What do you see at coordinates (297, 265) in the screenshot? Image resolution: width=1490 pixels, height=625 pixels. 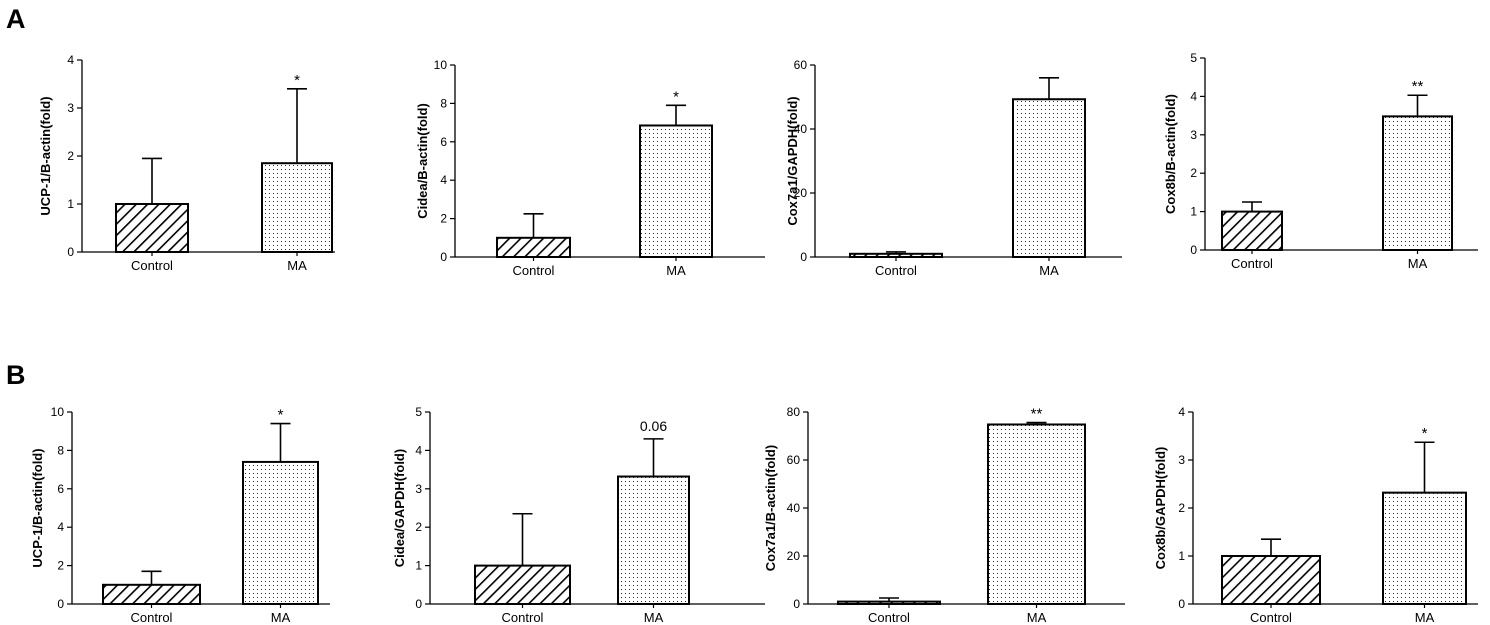 I see `chart-0-x-tick-label: MA` at bounding box center [297, 265].